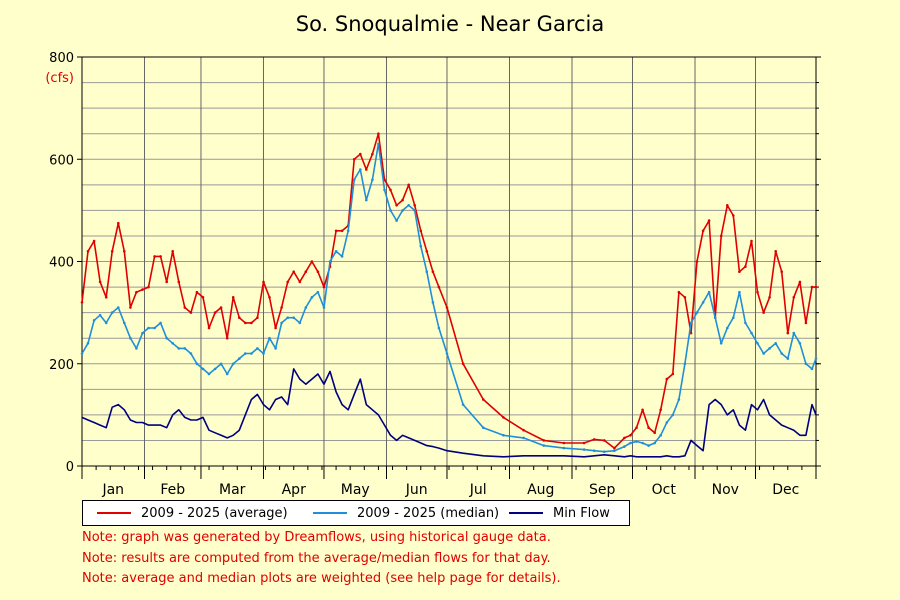  I want to click on x-tick-label: Sep, so click(602, 490).